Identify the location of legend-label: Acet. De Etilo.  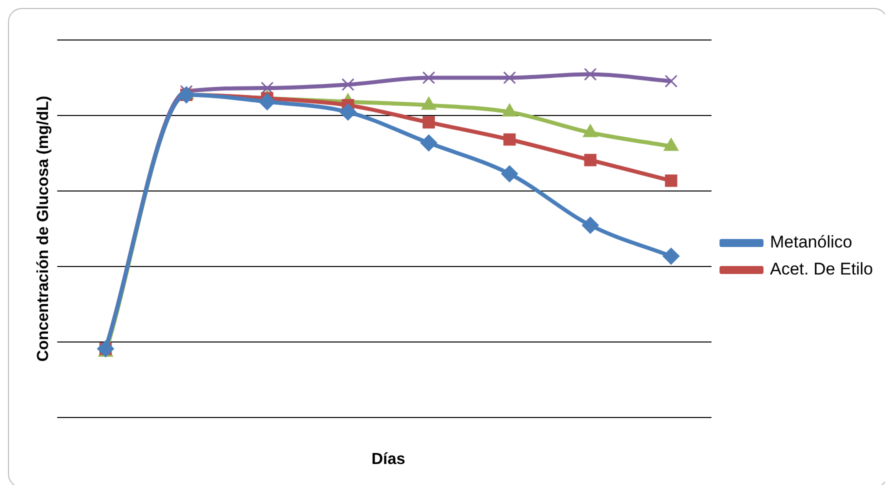
(822, 269).